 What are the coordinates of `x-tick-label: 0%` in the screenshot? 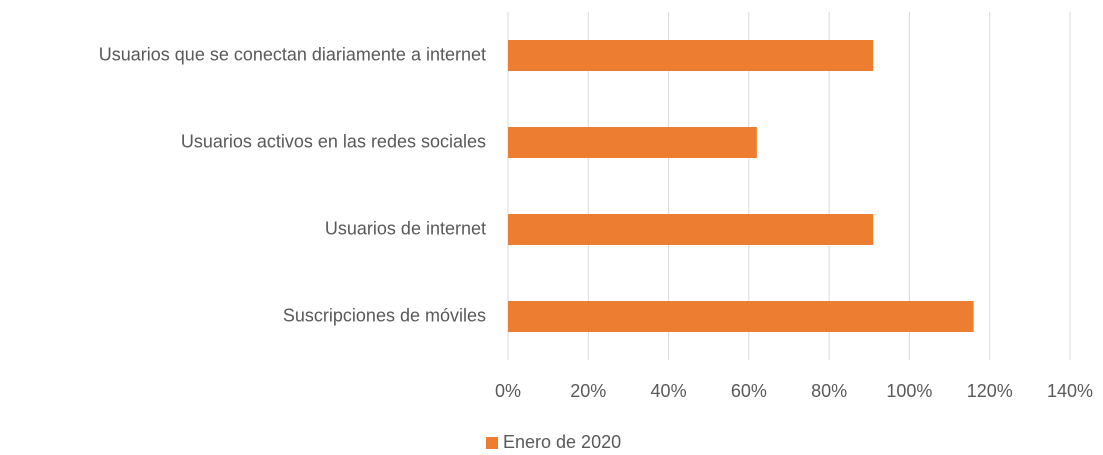 It's located at (508, 391).